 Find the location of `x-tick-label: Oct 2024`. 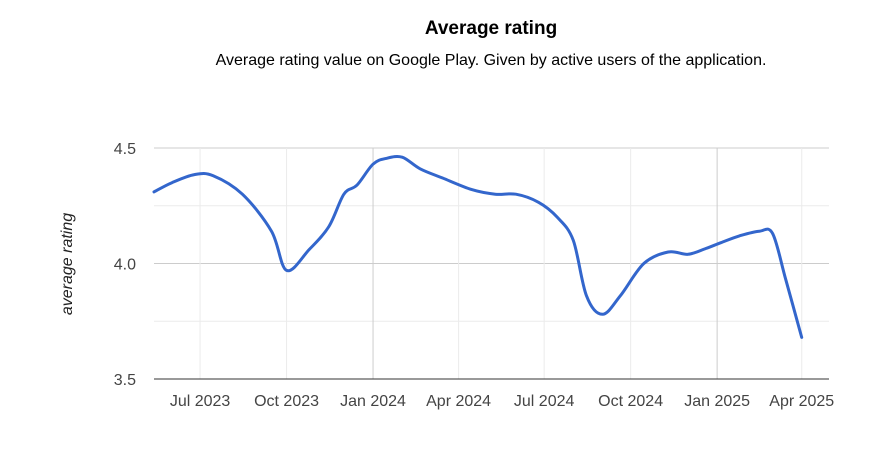

x-tick-label: Oct 2024 is located at coordinates (630, 401).